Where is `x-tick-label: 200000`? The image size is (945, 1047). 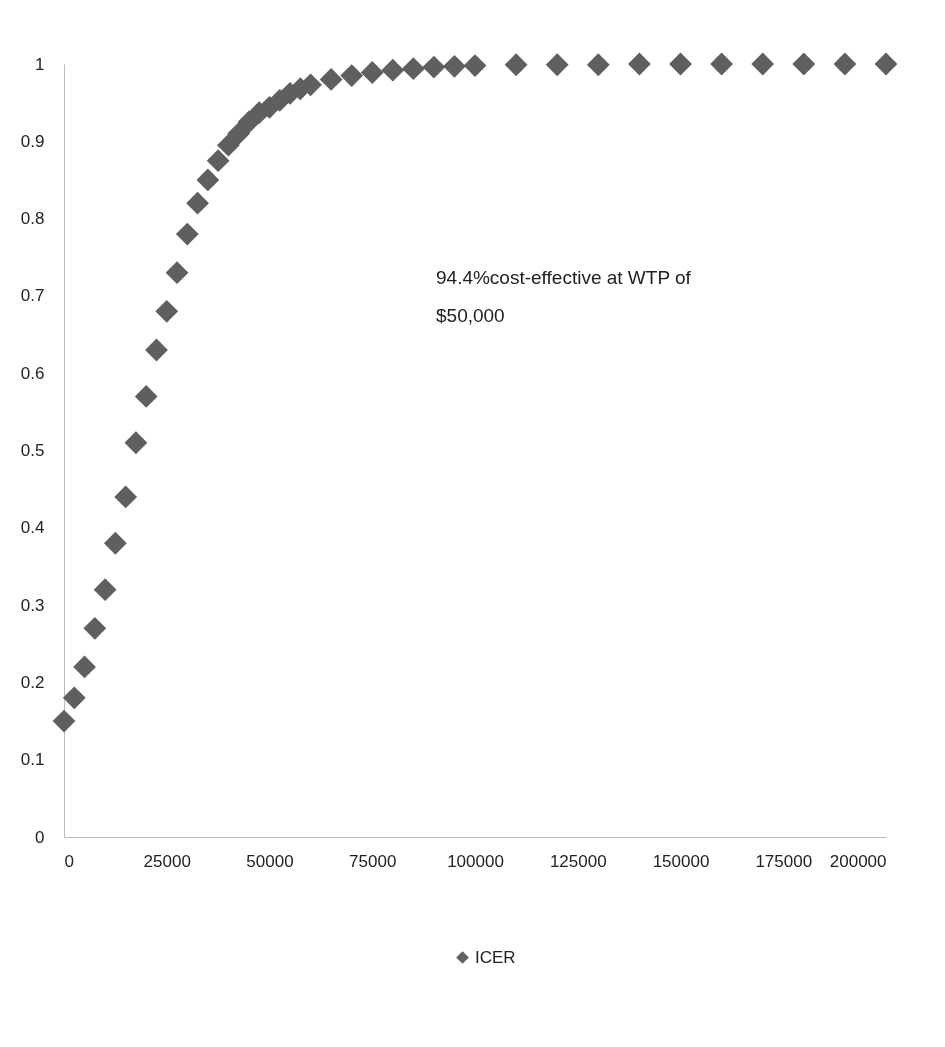
x-tick-label: 200000 is located at coordinates (858, 861).